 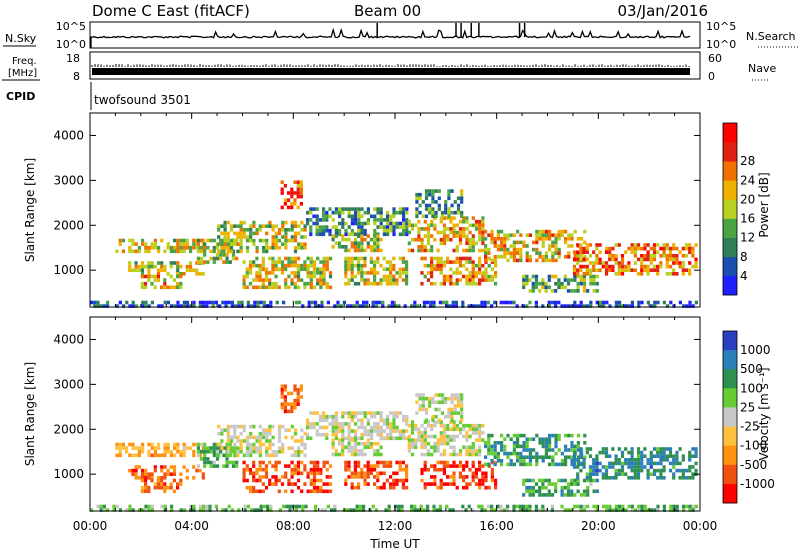 I want to click on cpid-value: twofsound 3501, so click(x=142, y=100).